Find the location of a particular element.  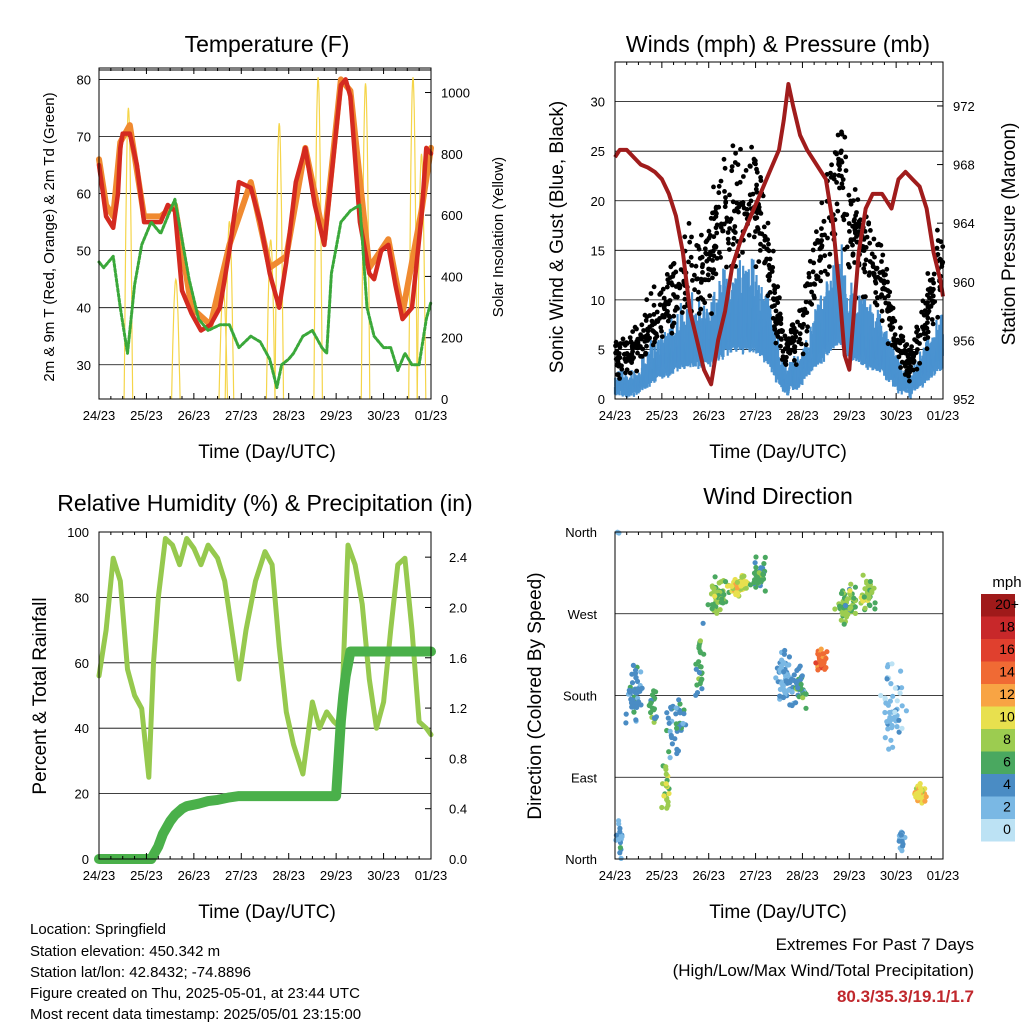

pressure-ytick-label: 968 is located at coordinates (964, 165).